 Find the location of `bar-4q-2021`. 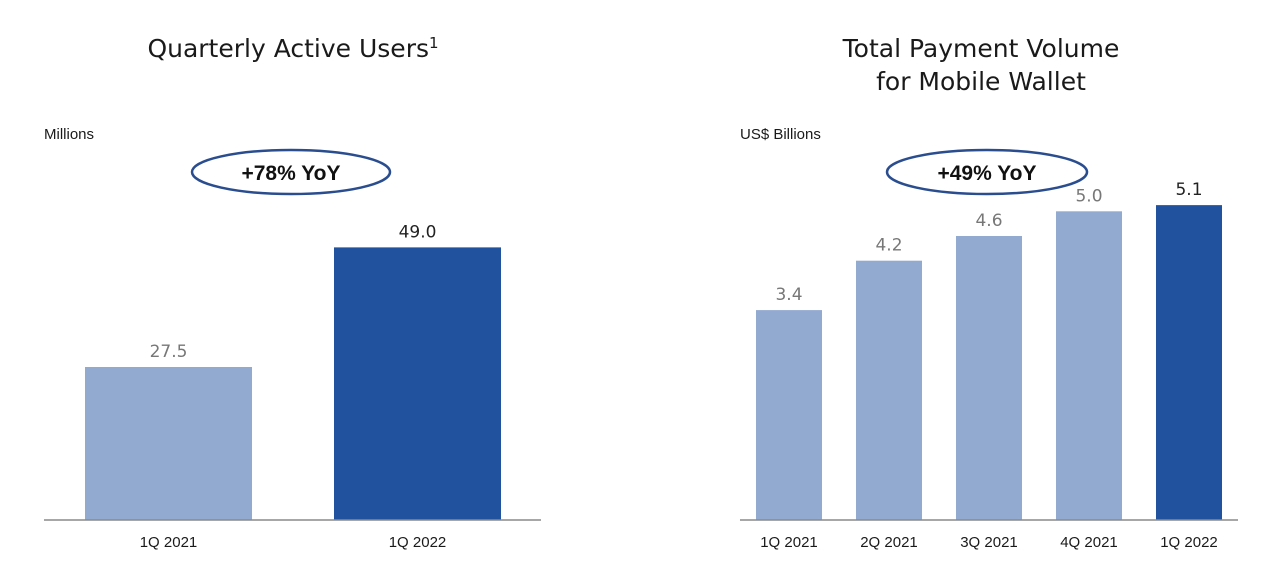

bar-4q-2021 is located at coordinates (1089, 365).